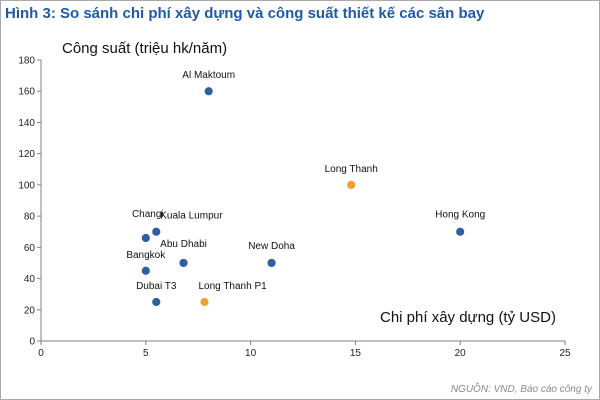 The image size is (600, 400). I want to click on y-tick-label: 100, so click(26, 185).